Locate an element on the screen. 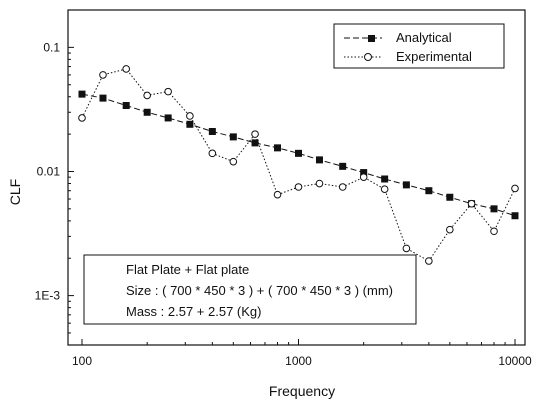 This screenshot has width=533, height=404. x-axis-title: Frequency is located at coordinates (302, 391).